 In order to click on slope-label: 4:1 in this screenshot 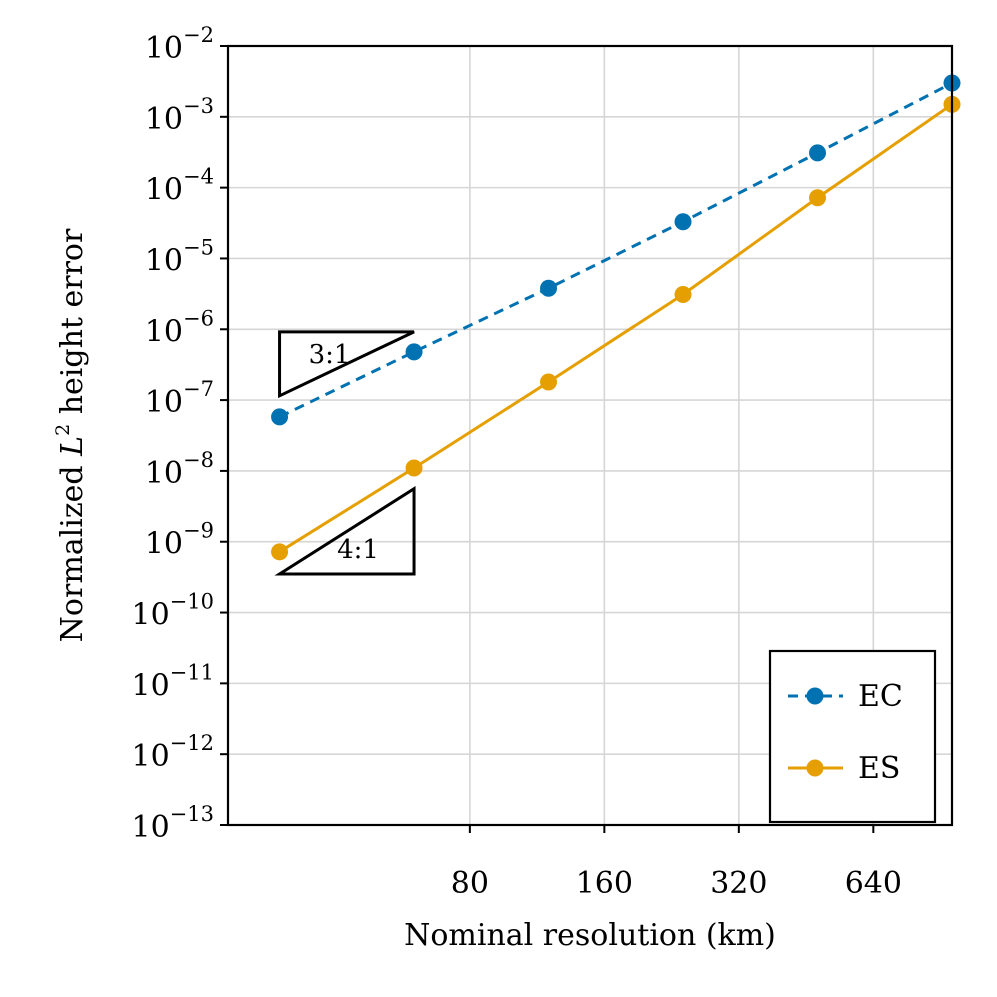, I will do `click(358, 550)`.